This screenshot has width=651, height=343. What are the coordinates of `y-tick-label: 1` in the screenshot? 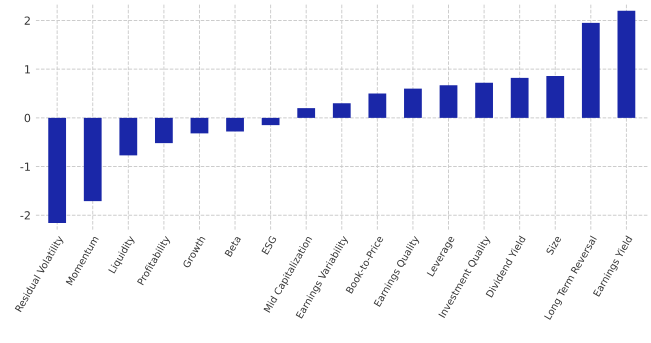 It's located at (27, 69).